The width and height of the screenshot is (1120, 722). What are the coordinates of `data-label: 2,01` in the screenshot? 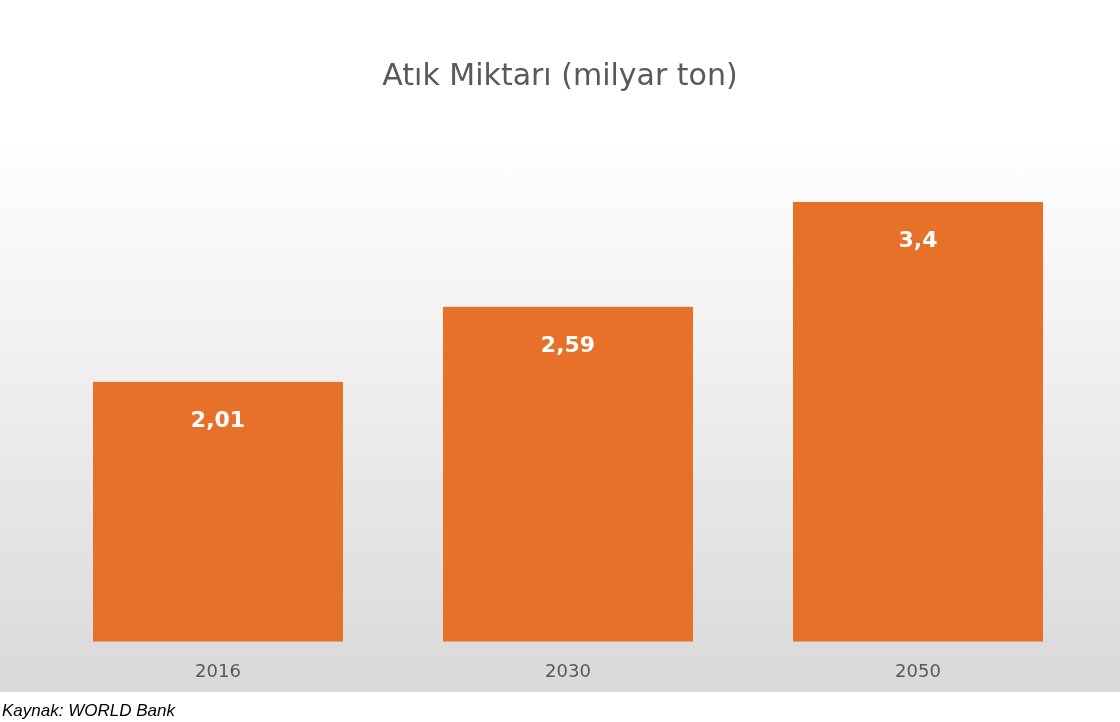 It's located at (218, 419).